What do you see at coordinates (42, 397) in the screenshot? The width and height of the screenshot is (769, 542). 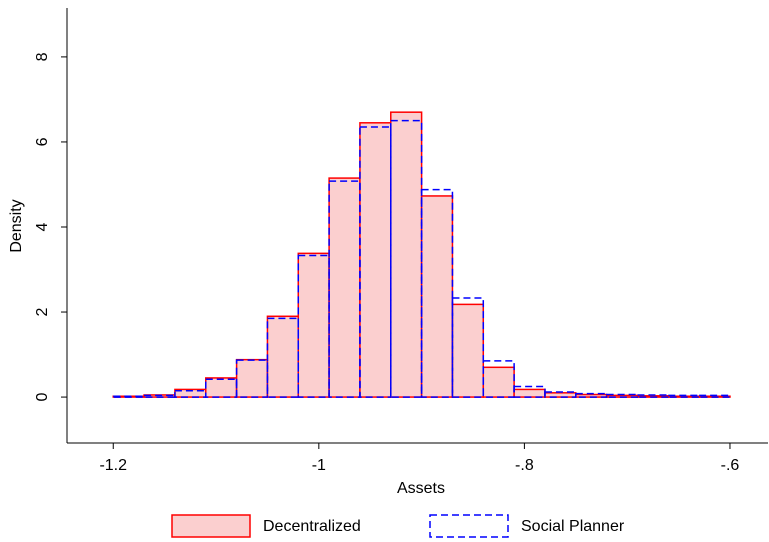 I see `y-tick-label: 0` at bounding box center [42, 397].